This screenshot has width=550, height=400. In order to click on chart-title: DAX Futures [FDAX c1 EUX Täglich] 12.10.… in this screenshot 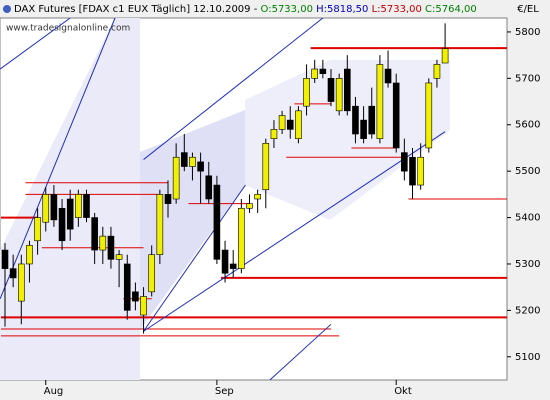, I will do `click(245, 9)`.